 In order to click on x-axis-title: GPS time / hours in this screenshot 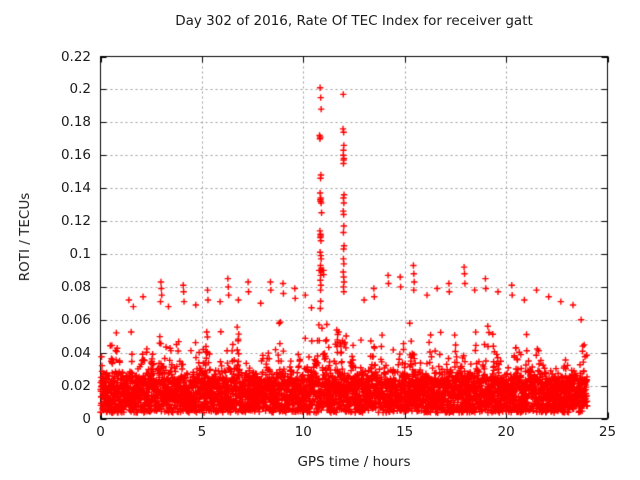, I will do `click(354, 462)`.